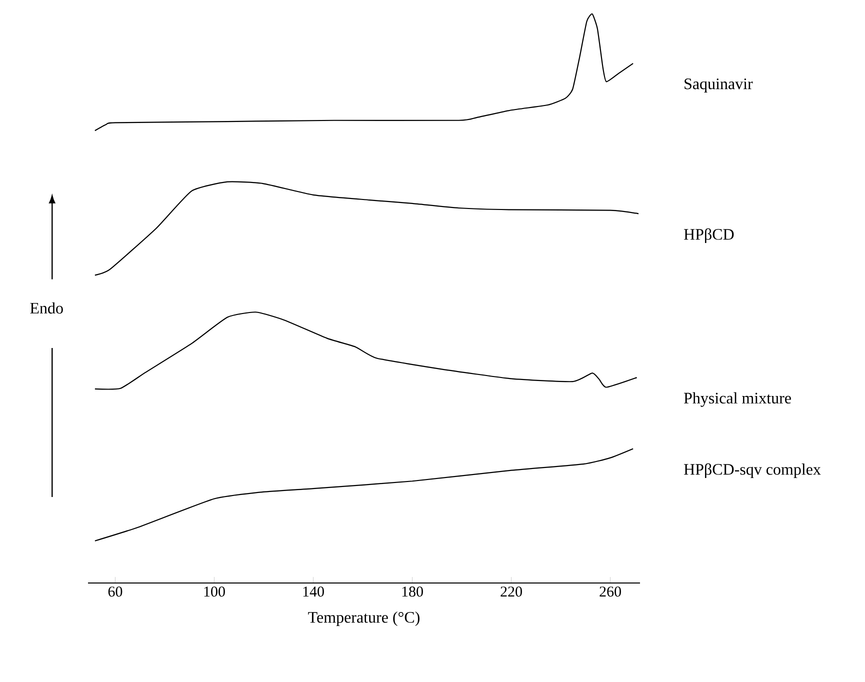  What do you see at coordinates (46, 308) in the screenshot?
I see `text: Endo` at bounding box center [46, 308].